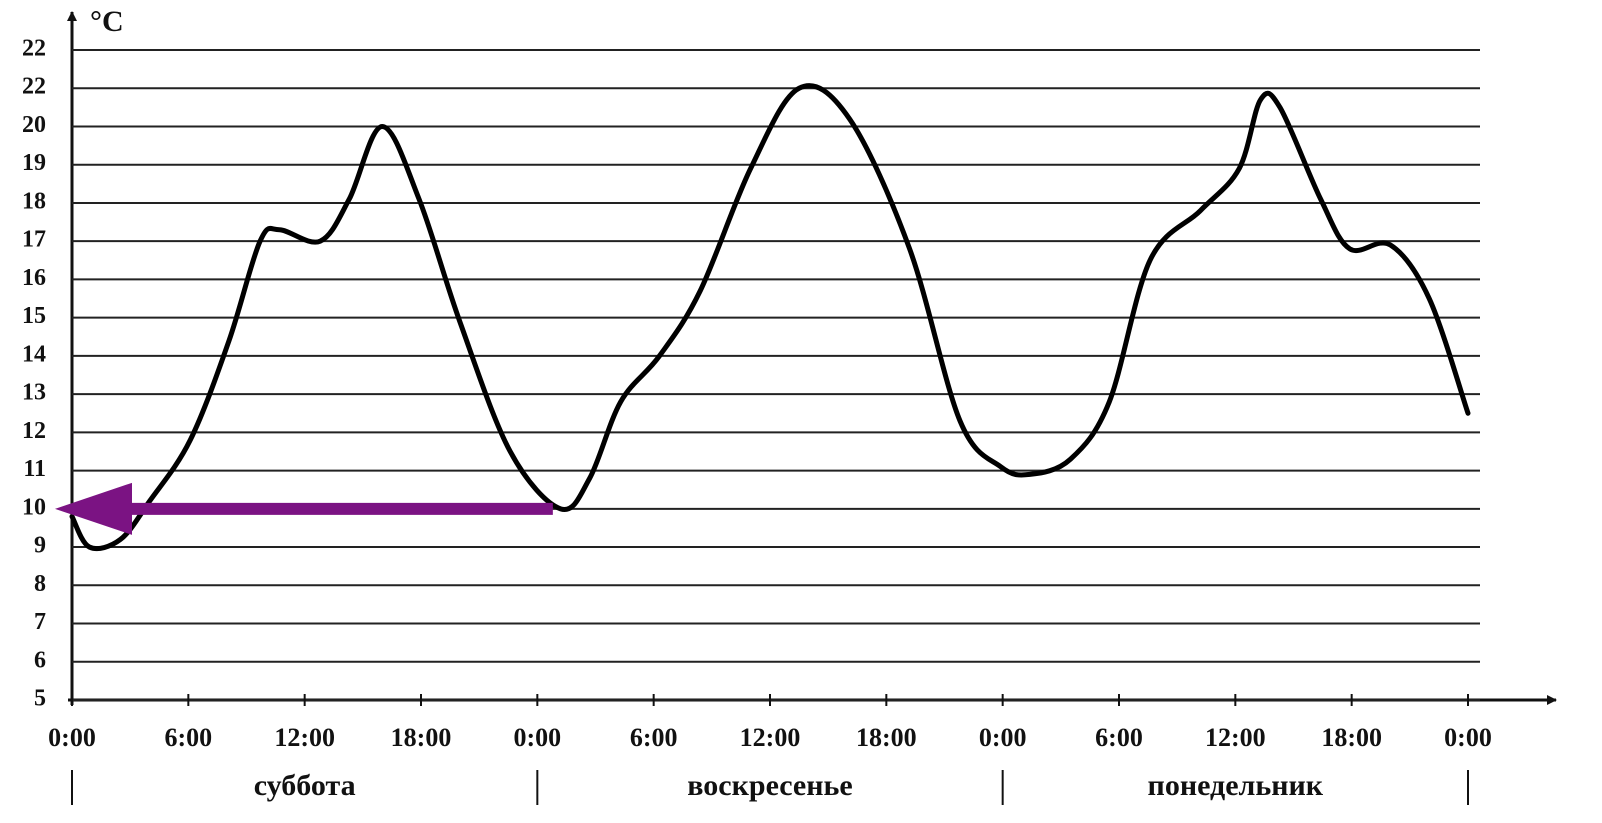  What do you see at coordinates (40, 660) in the screenshot?
I see `y-tick-label: 6` at bounding box center [40, 660].